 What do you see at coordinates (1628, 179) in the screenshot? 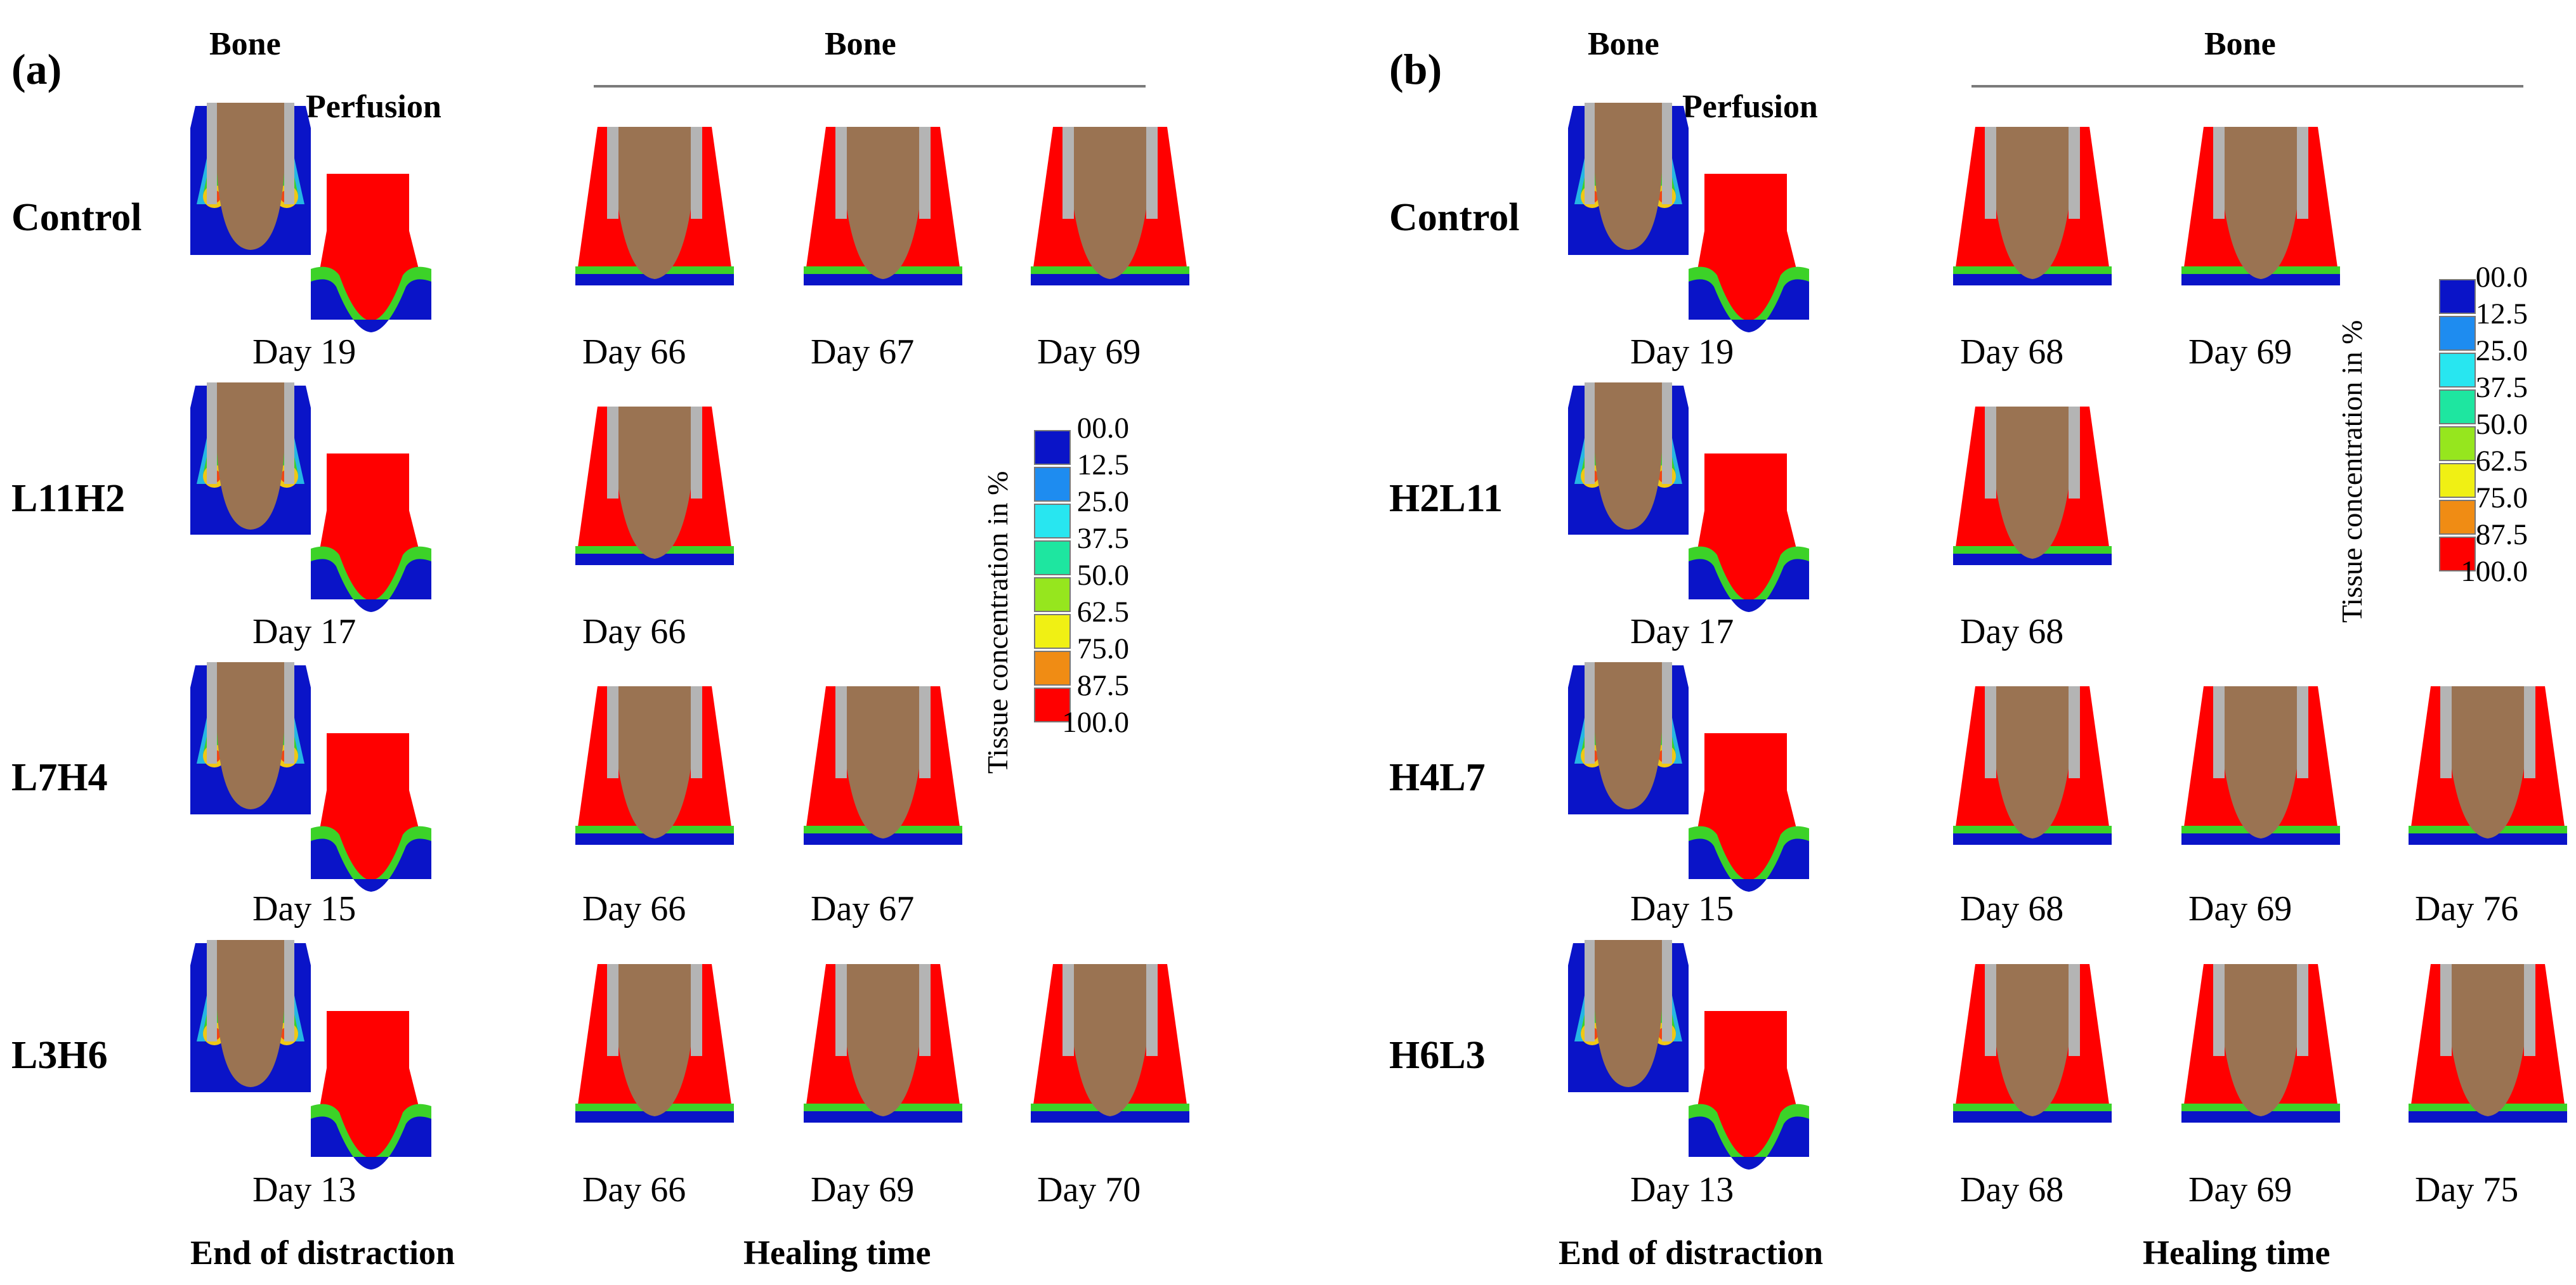
I see `panel-b-row0-bone-image` at bounding box center [1628, 179].